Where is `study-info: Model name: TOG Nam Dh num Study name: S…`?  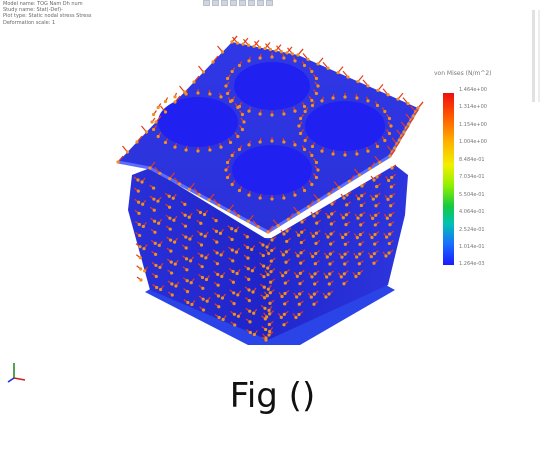 study-info: Model name: TOG Nam Dh num Study name: S… is located at coordinates (47, 13).